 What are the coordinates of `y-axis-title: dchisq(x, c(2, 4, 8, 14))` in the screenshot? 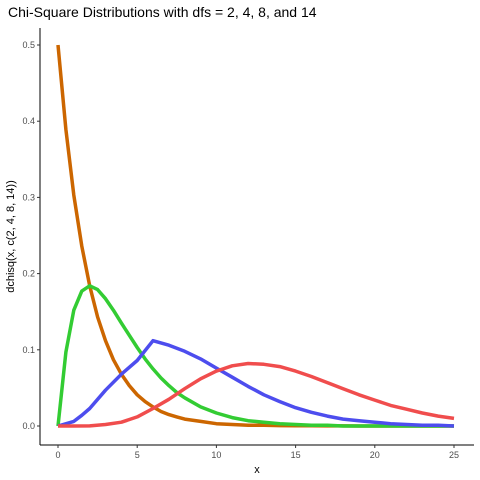 It's located at (11, 236).